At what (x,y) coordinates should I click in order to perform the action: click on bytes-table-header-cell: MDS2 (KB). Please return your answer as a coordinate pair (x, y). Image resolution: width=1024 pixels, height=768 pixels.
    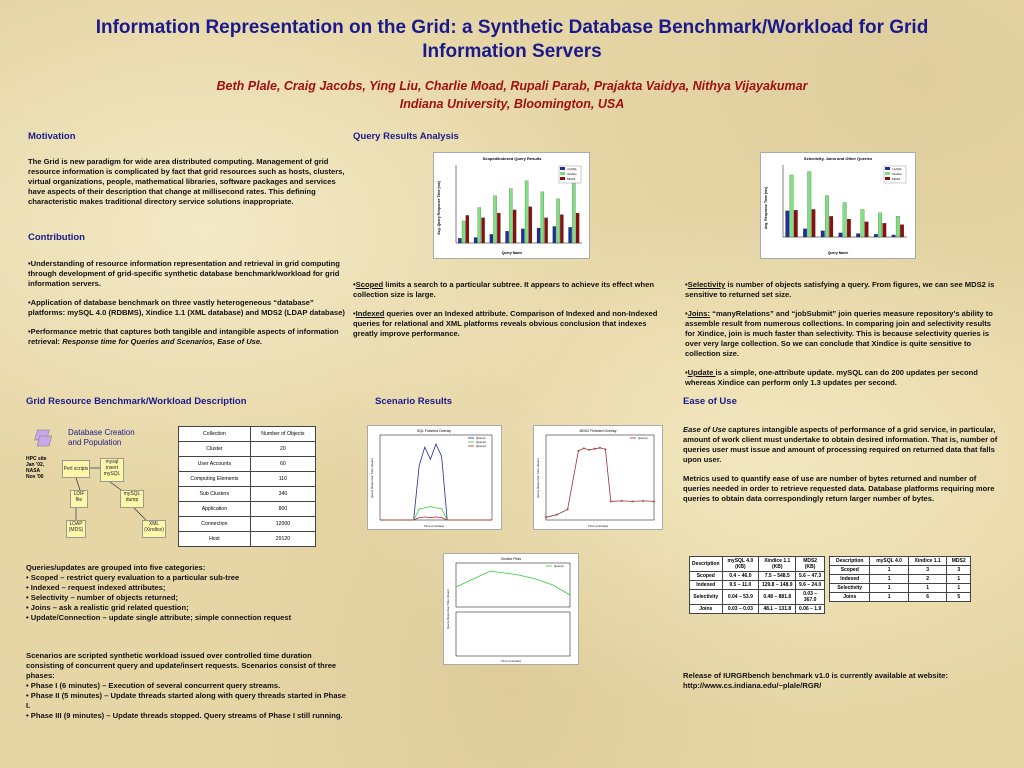
    Looking at the image, I should click on (810, 564).